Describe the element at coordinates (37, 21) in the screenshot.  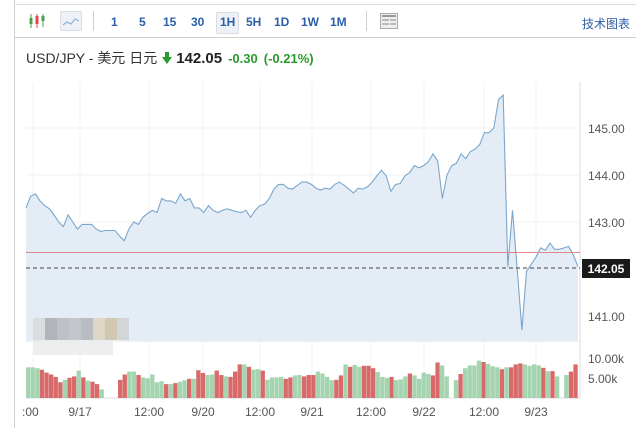
I see `candlestick-icon` at that location.